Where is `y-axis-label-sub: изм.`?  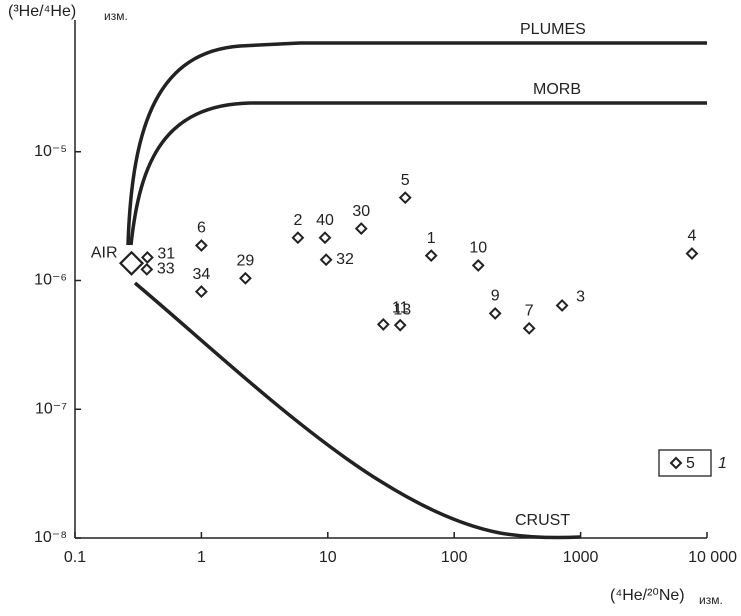 y-axis-label-sub: изм. is located at coordinates (116, 16).